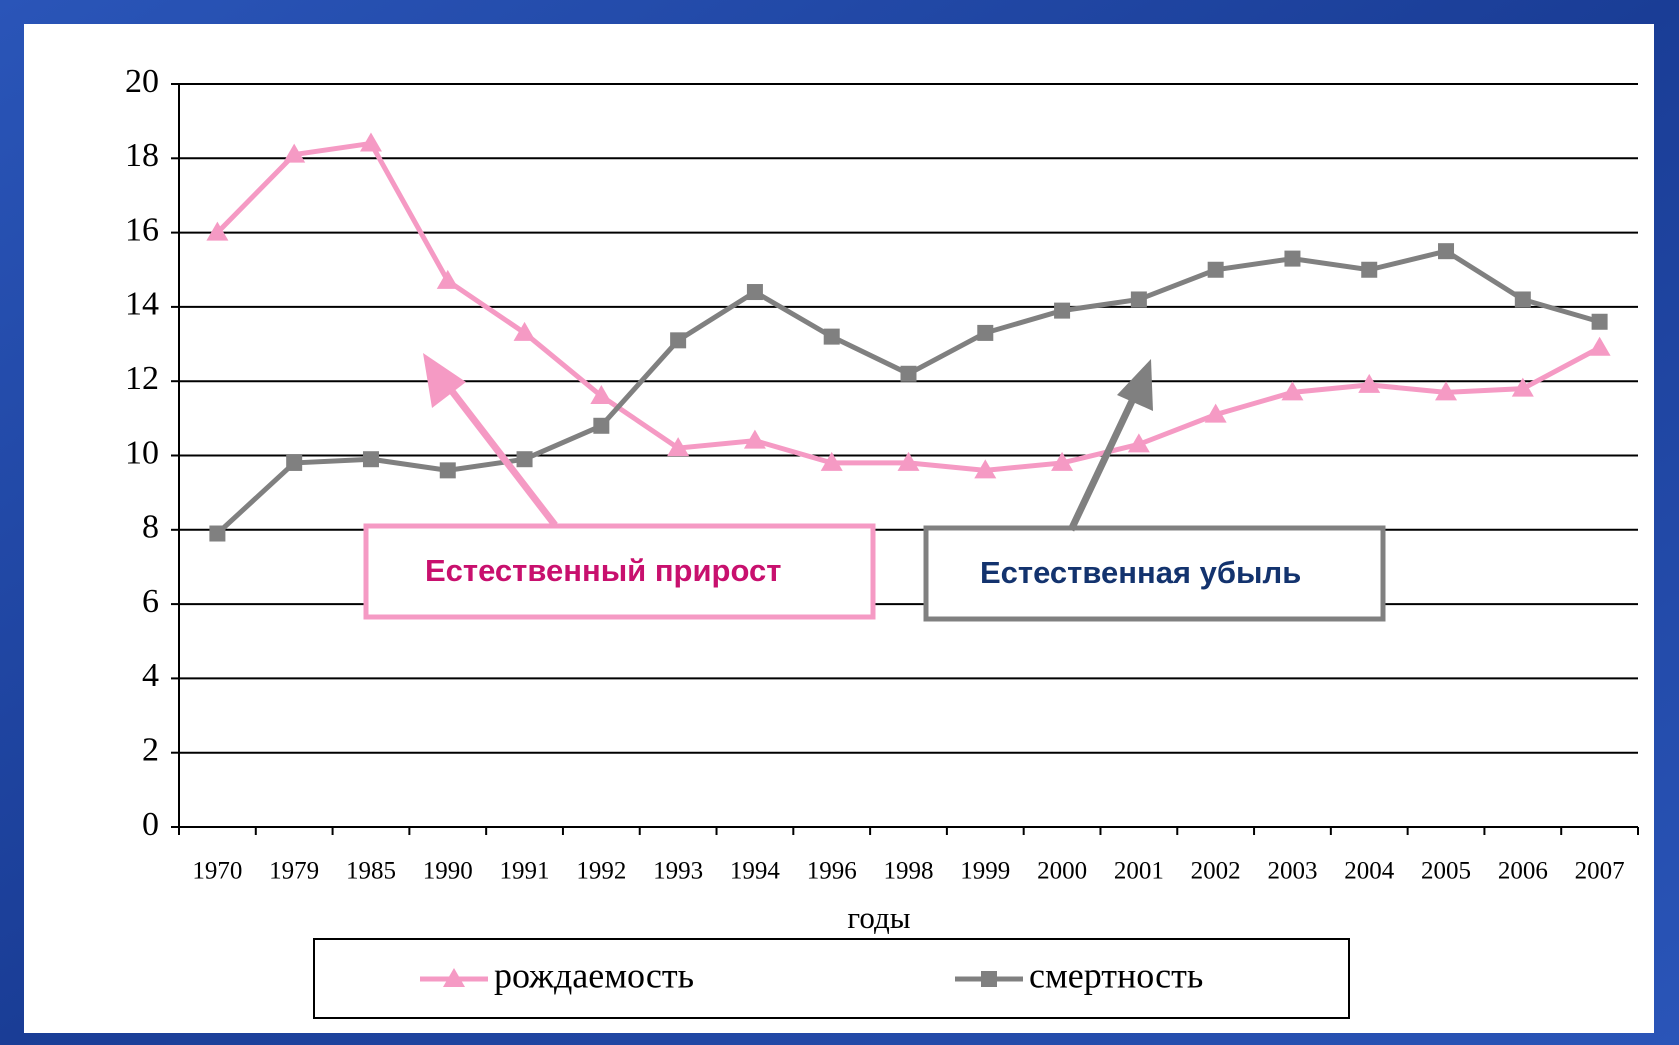 Image resolution: width=1679 pixels, height=1045 pixels. I want to click on legend-label: смертность, so click(1116, 975).